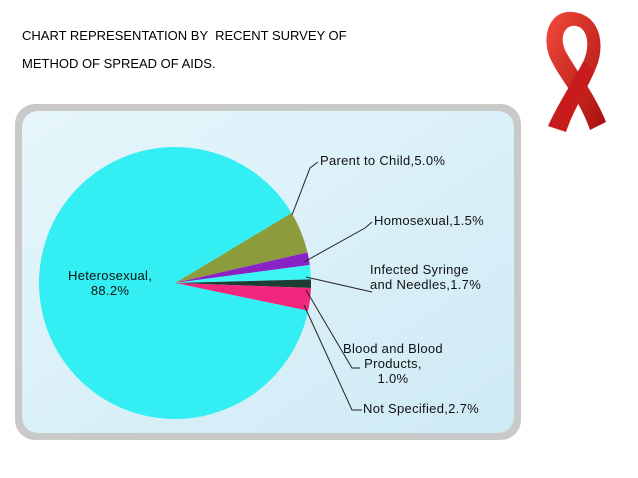  Describe the element at coordinates (367, 160) in the screenshot. I see `category-label: Parent to Child,` at that location.